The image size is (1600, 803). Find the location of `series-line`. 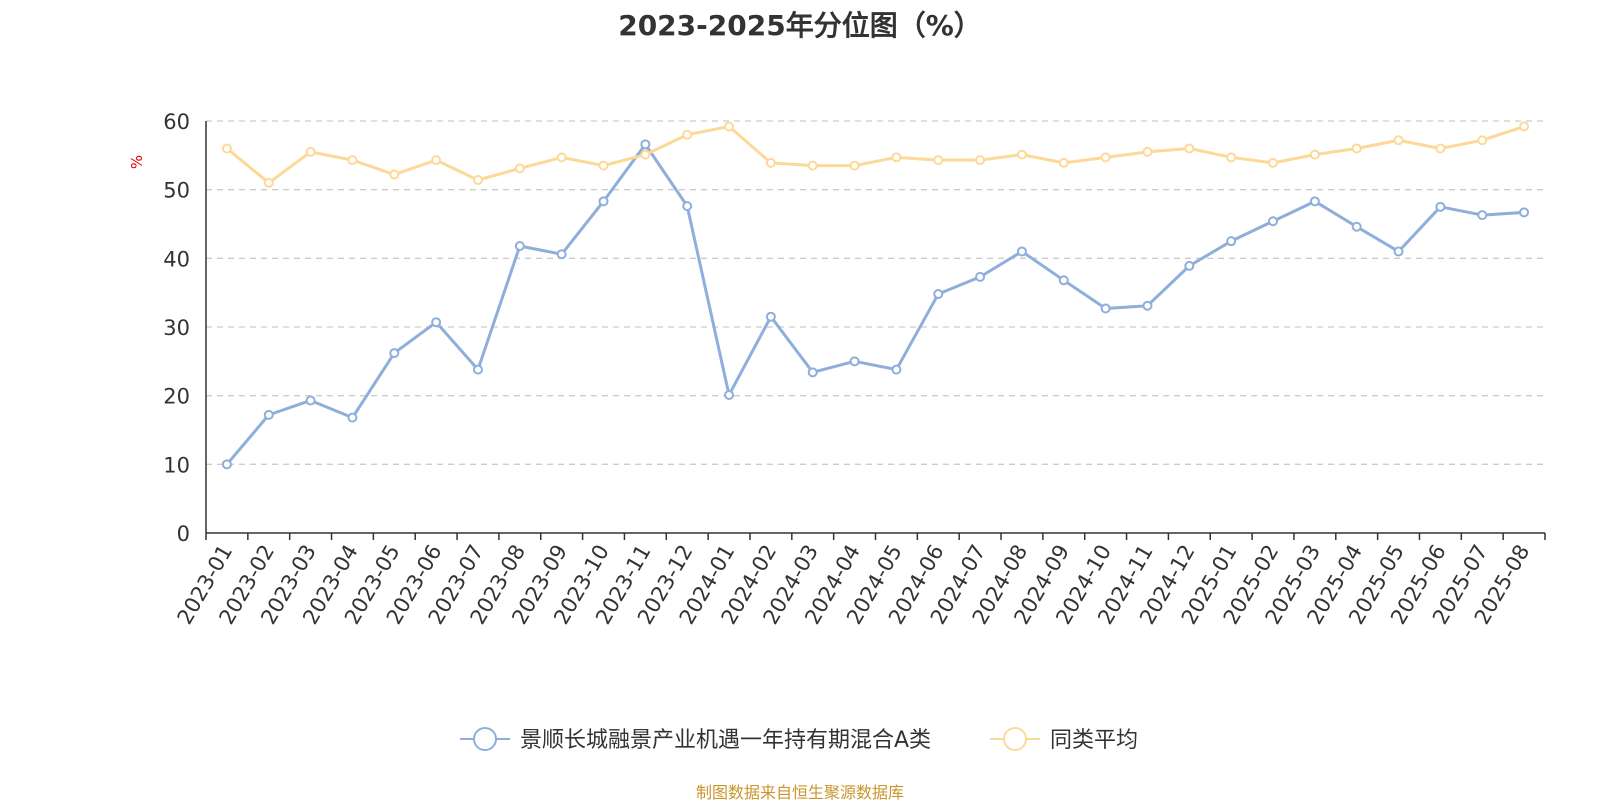

series-line is located at coordinates (875, 154).